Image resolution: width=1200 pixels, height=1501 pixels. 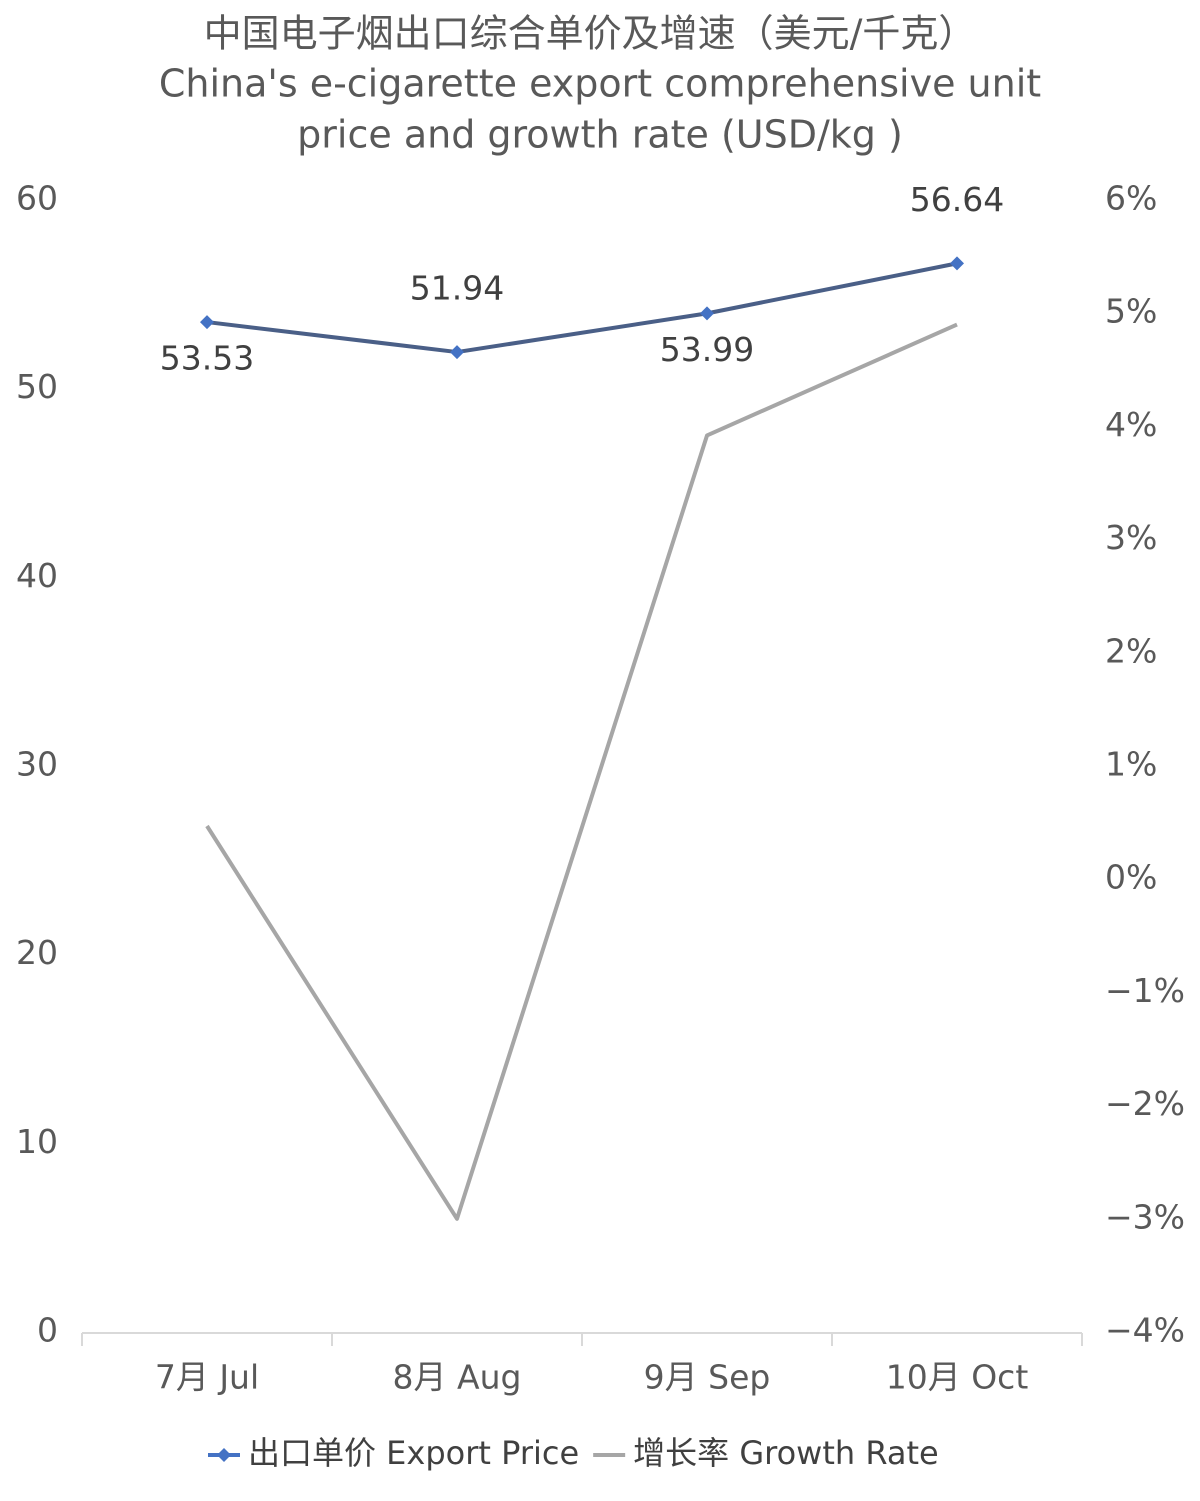 What do you see at coordinates (590, 34) in the screenshot?
I see `chart-title: 中国电子烟出口综合单价及增速（美元/千克）` at bounding box center [590, 34].